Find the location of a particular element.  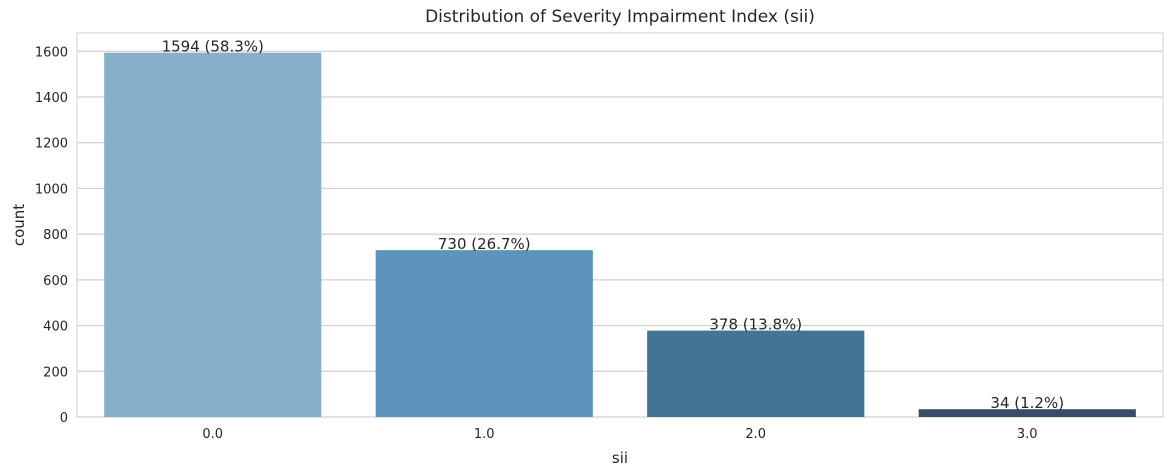

x-tick-label: 1.0 is located at coordinates (484, 434).